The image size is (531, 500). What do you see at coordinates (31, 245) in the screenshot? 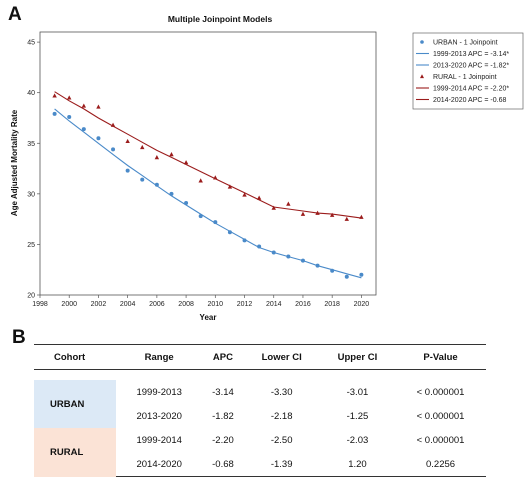
I see `y-tick-label: 25` at bounding box center [31, 245].